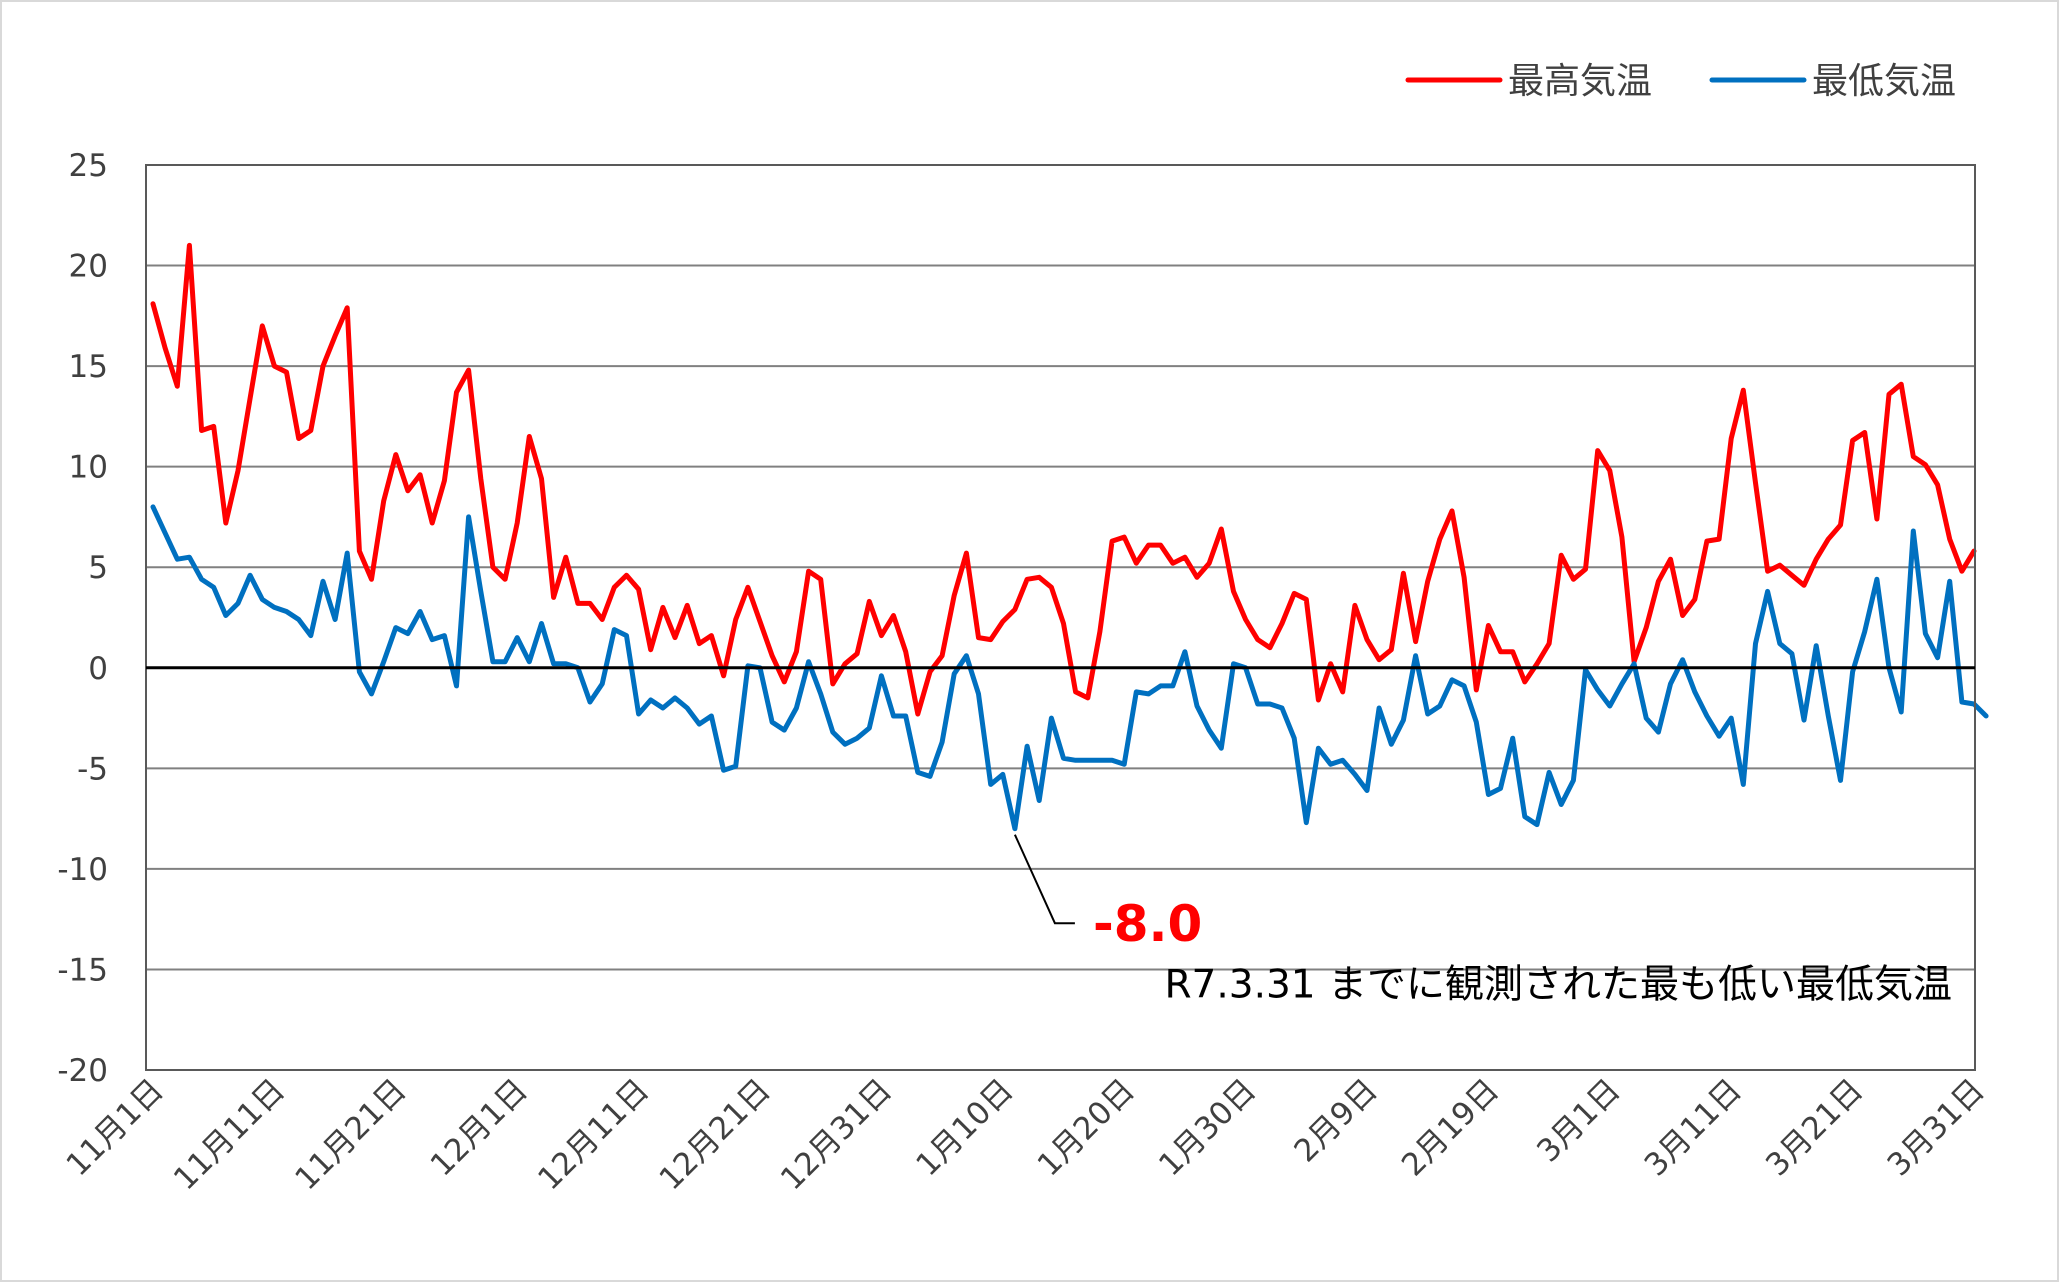 The image size is (2059, 1282). Describe the element at coordinates (1558, 985) in the screenshot. I see `annotation-note: R7.3.31 までに観測された最も低い最低気温` at that location.